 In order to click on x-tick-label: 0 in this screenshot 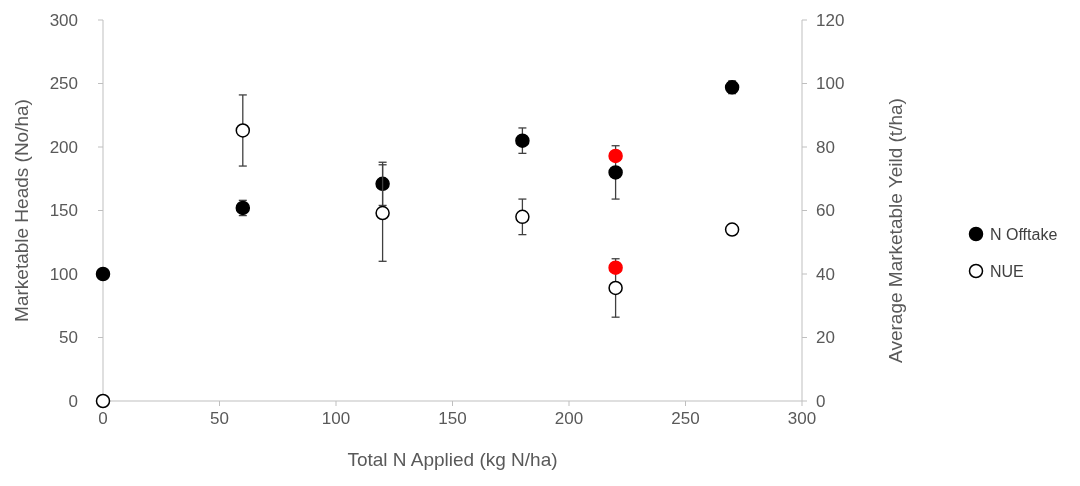, I will do `click(103, 418)`.